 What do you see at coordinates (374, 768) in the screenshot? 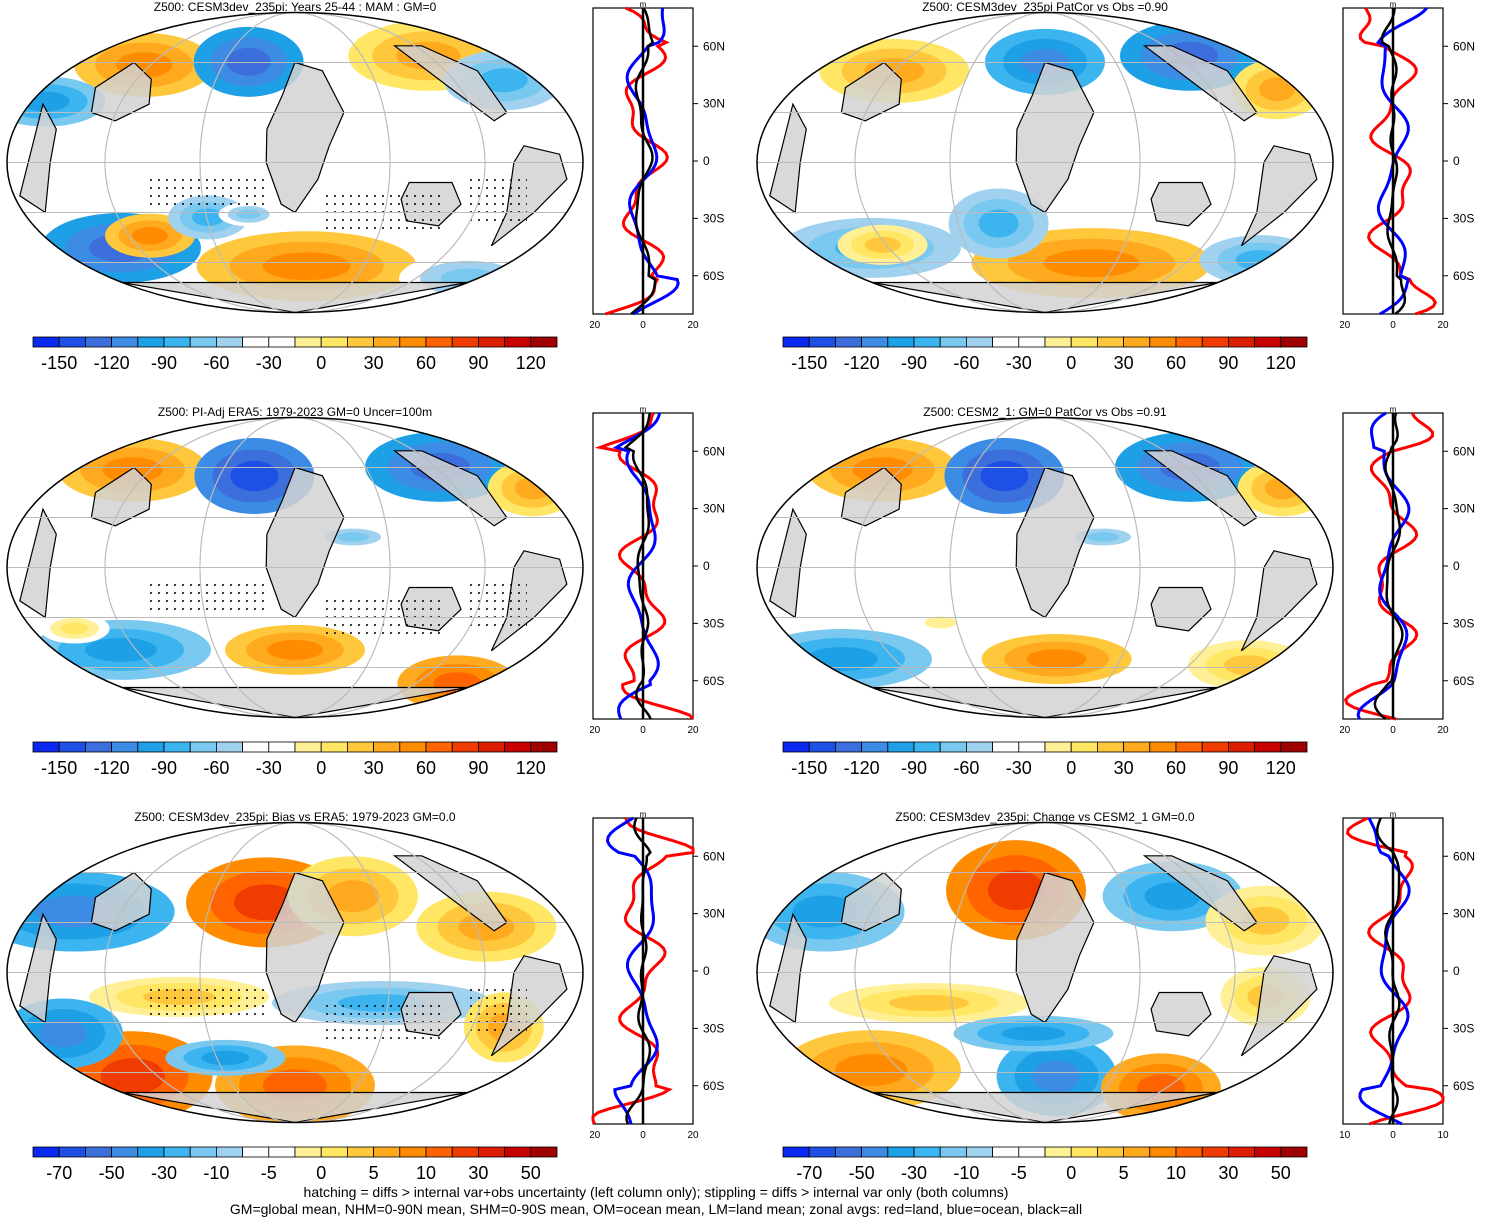
I see `colorbar-label: 30` at bounding box center [374, 768].